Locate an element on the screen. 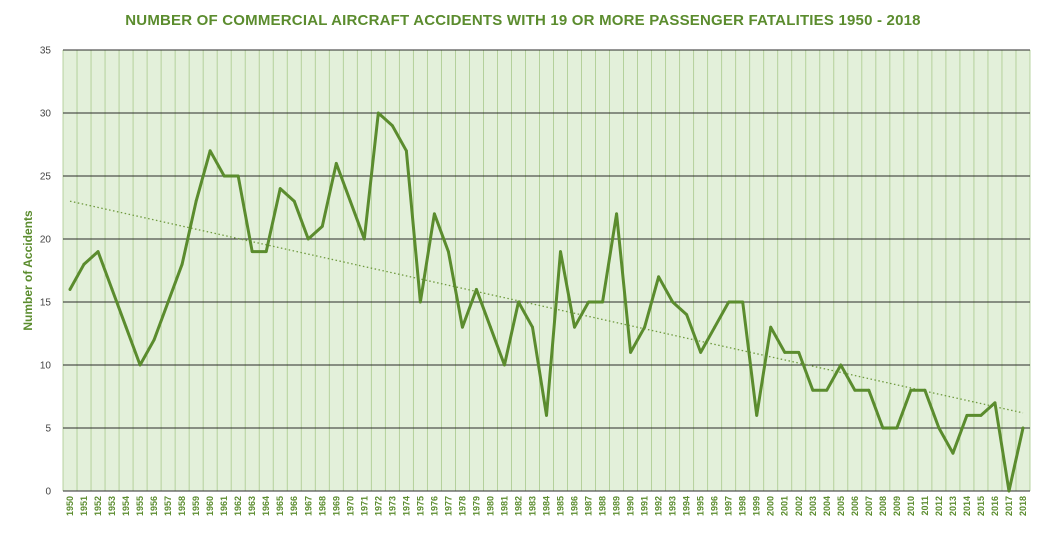  x-tick-label: 2003 is located at coordinates (813, 506).